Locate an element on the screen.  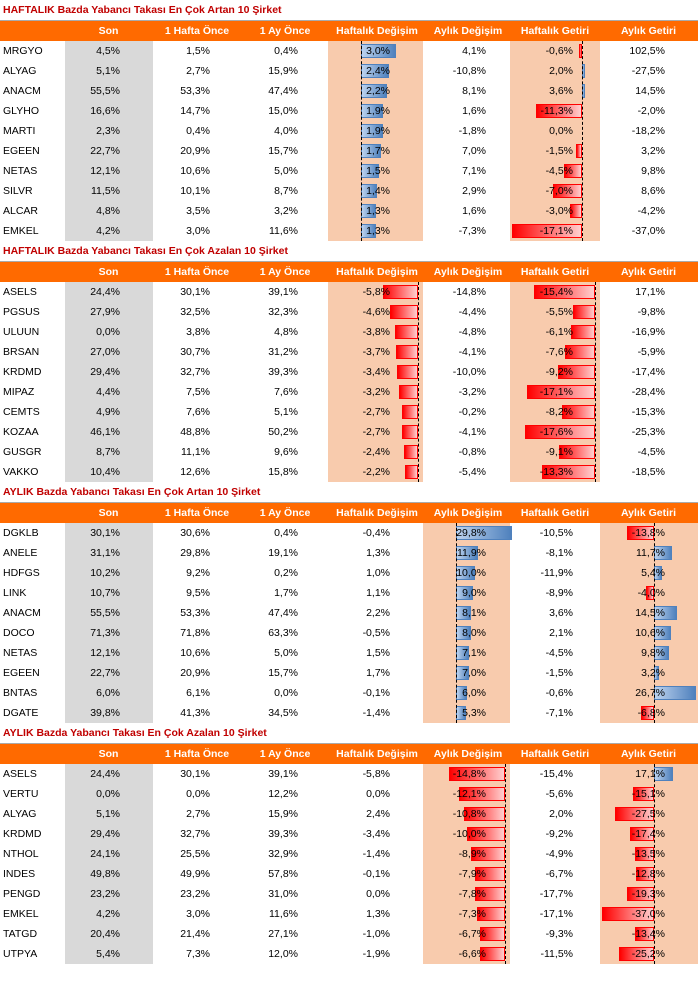
cell-mo_ret: -17,4% is located at coordinates (648, 834).